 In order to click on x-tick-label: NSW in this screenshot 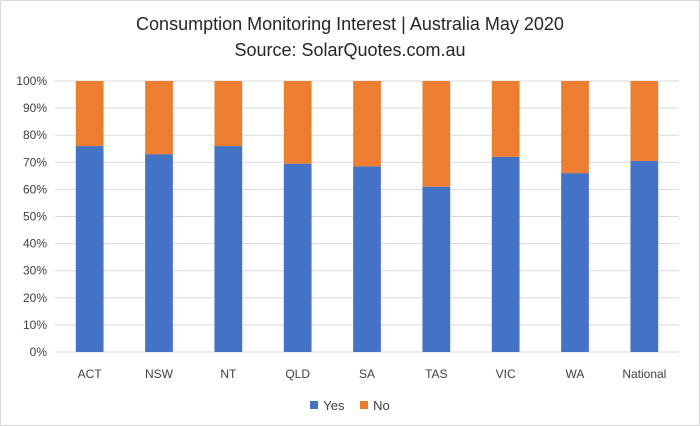, I will do `click(159, 374)`.